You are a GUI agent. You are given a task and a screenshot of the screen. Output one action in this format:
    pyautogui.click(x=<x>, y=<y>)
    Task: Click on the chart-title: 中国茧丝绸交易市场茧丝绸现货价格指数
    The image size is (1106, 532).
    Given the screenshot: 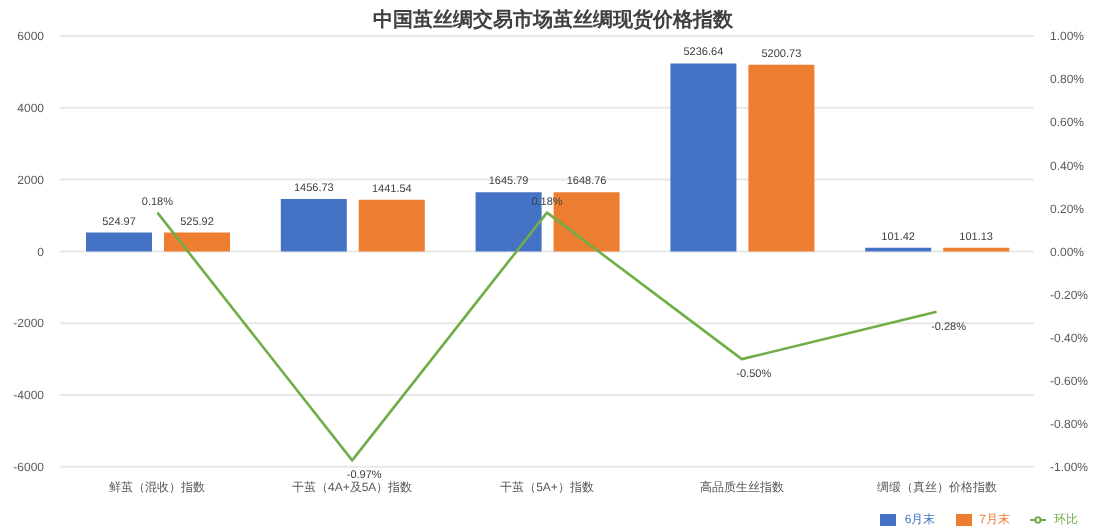 What is the action you would take?
    pyautogui.click(x=553, y=20)
    